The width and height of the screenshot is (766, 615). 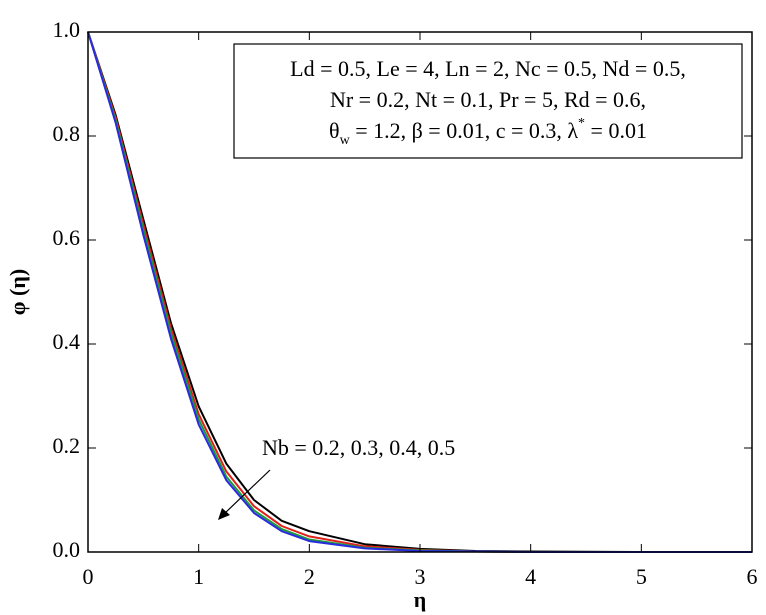 I want to click on y-tick-label: 0.0, so click(x=67, y=549).